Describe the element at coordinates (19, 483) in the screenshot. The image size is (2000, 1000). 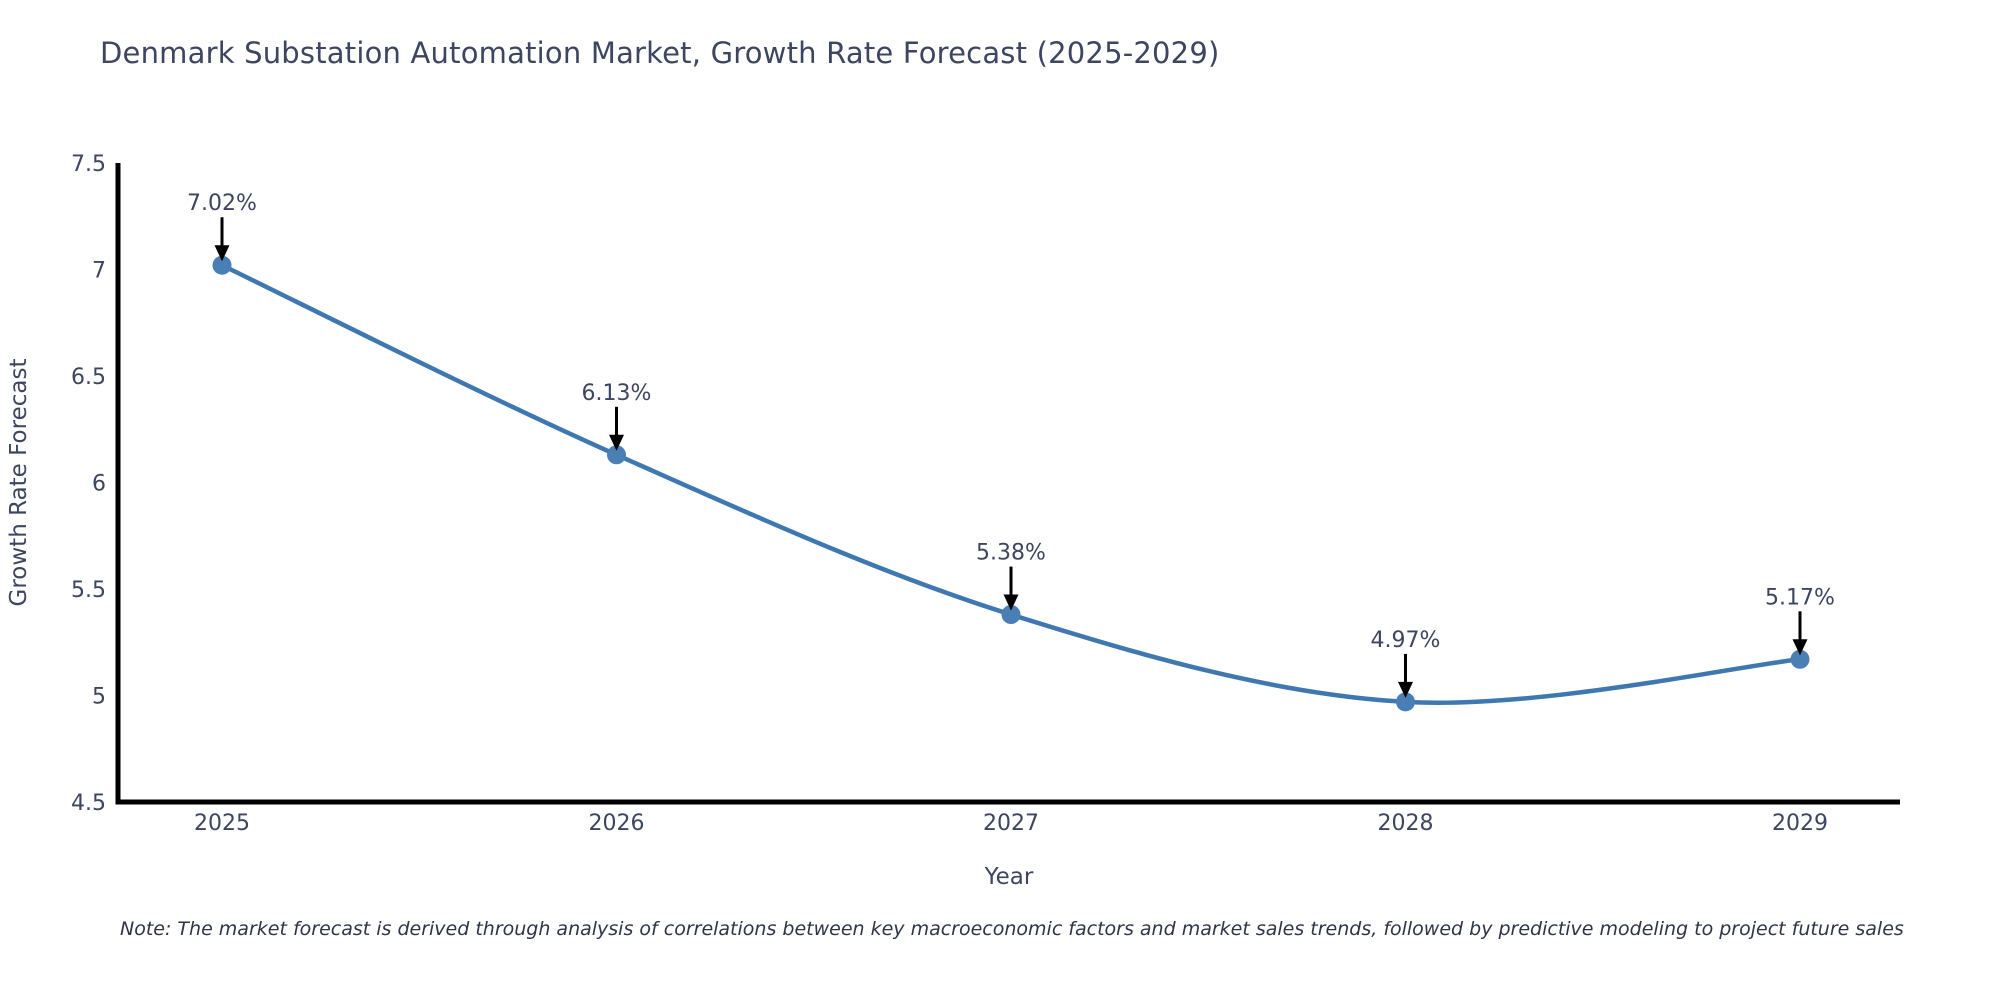
I see `y-axis-title: Growth Rate Forecast` at that location.